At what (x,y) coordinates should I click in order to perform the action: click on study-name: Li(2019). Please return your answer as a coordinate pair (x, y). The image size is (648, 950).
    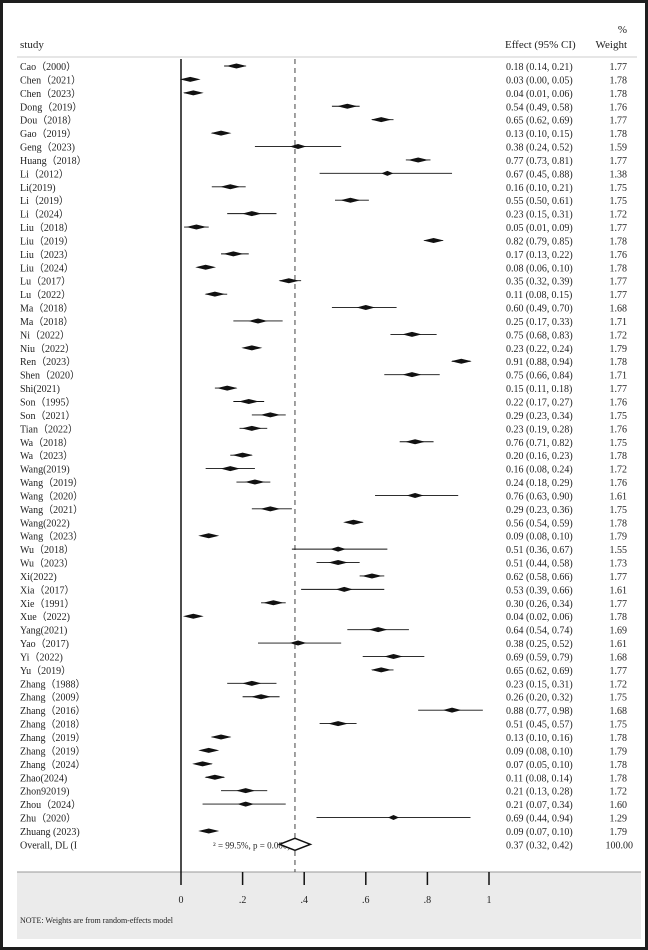
    Looking at the image, I should click on (38, 188).